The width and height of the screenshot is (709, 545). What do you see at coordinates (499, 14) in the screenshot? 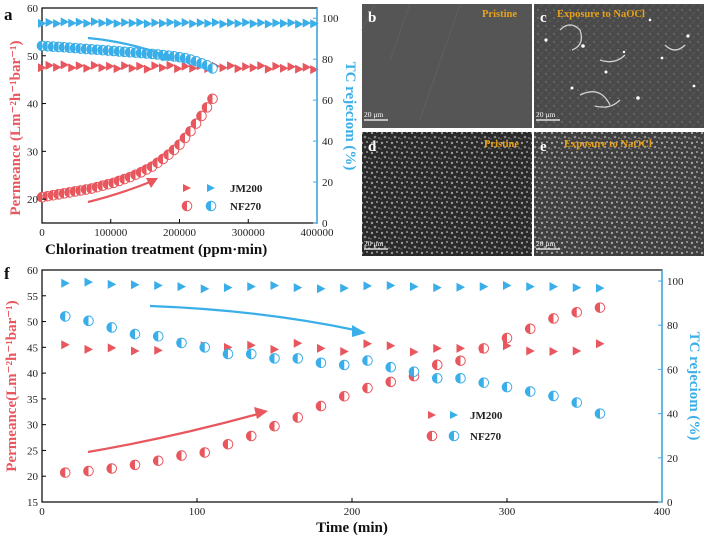
I see `sem-b-caption: Pristine` at bounding box center [499, 14].